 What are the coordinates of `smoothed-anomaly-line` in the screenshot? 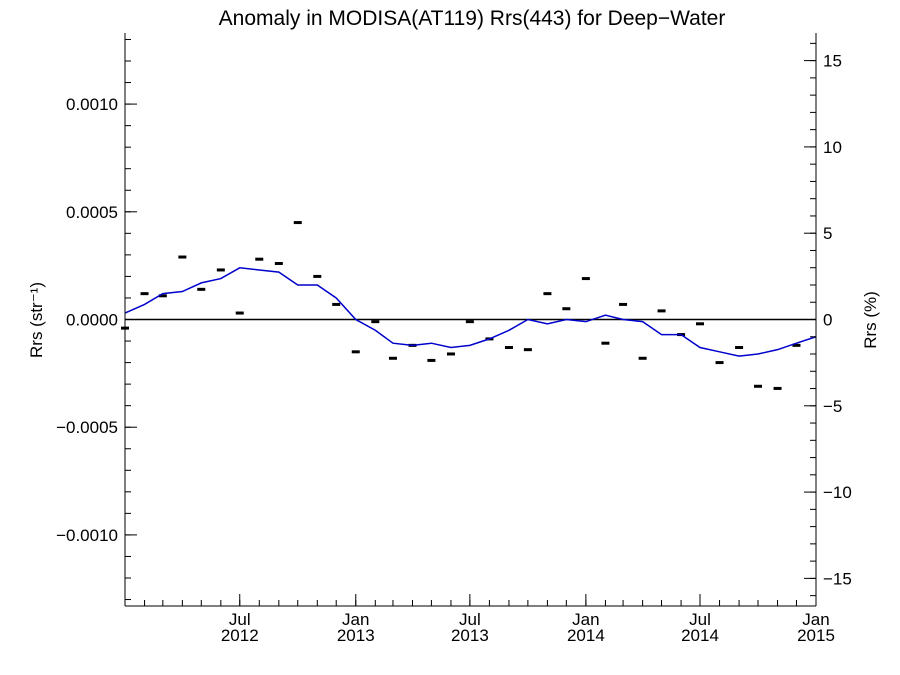 It's located at (470, 312).